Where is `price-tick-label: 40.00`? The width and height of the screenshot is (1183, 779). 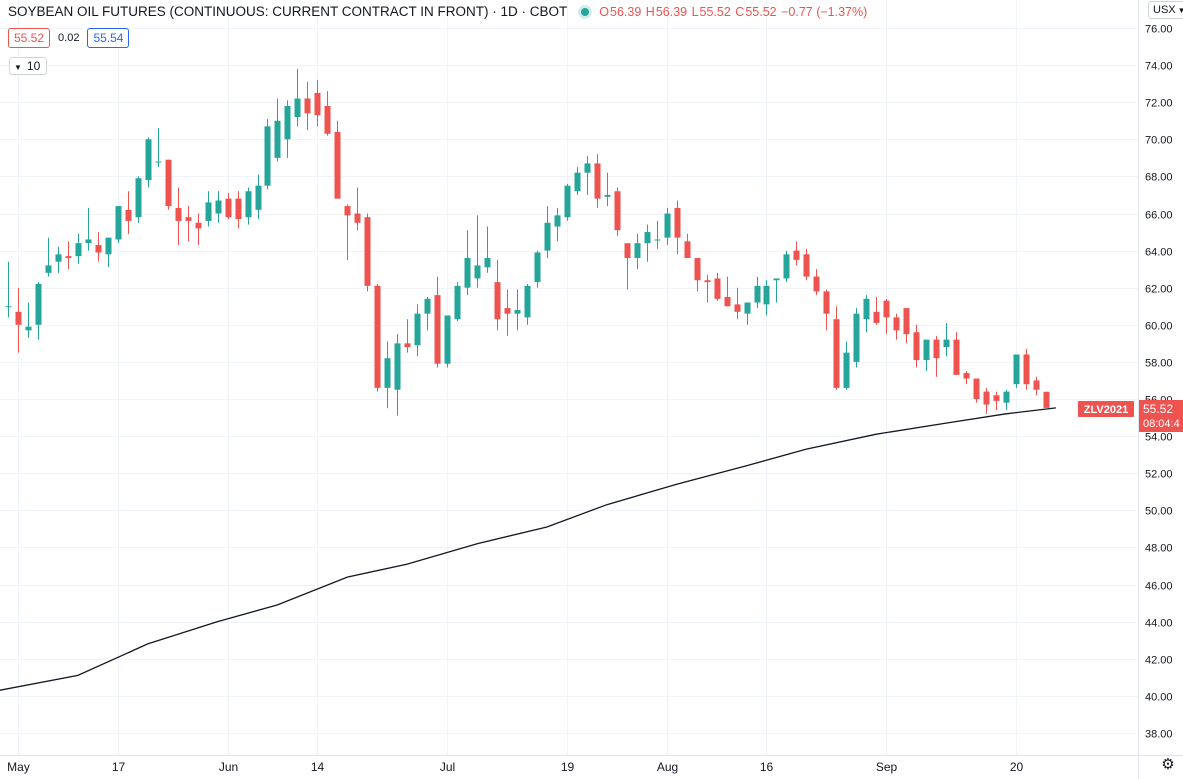
price-tick-label: 40.00 is located at coordinates (1159, 698).